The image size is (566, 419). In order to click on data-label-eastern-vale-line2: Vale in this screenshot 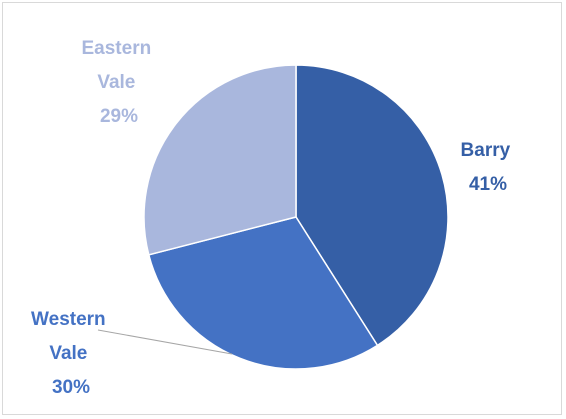, I will do `click(116, 82)`.